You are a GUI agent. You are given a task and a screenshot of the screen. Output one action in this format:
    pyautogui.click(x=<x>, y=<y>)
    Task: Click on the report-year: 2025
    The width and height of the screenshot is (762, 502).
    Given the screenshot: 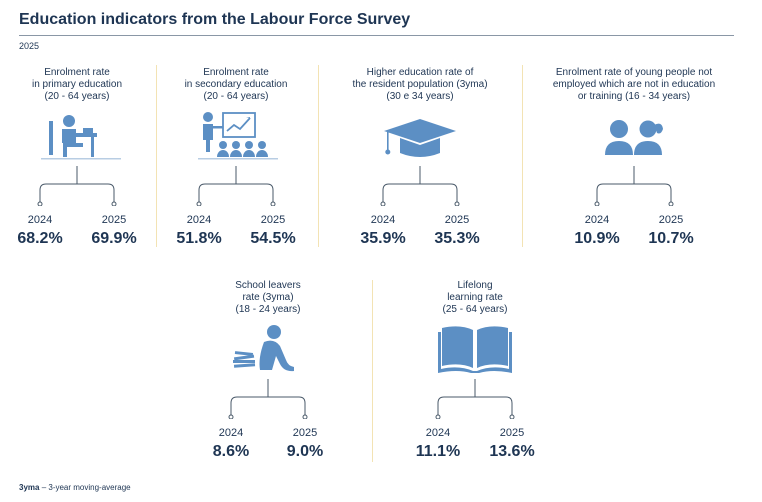 What is the action you would take?
    pyautogui.click(x=29, y=46)
    